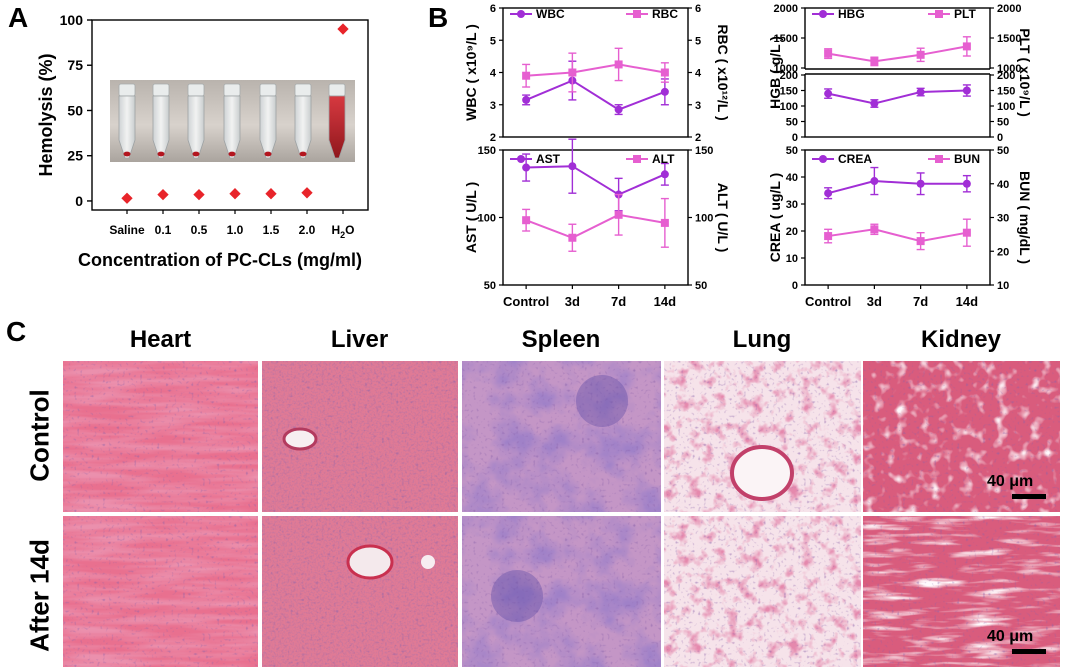 The width and height of the screenshot is (1065, 670). I want to click on right-tick-label: 0, so click(1000, 138).